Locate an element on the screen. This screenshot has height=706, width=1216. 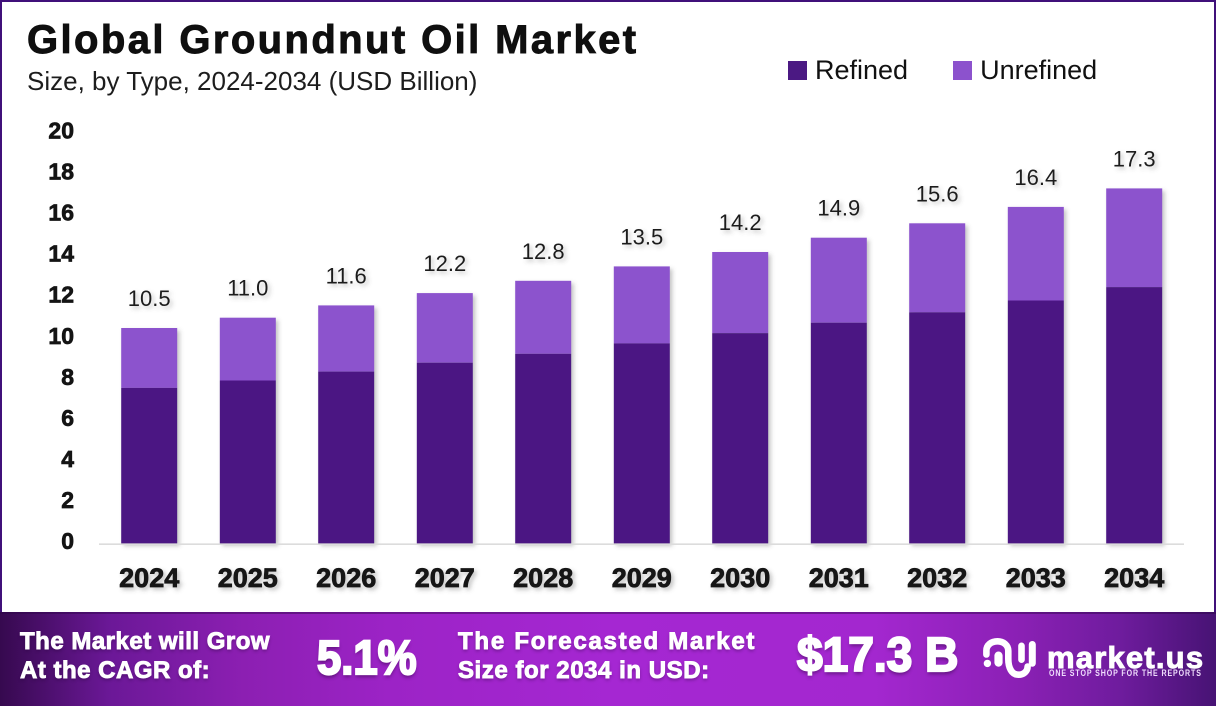
svg-text: 13.5 is located at coordinates (641, 236).